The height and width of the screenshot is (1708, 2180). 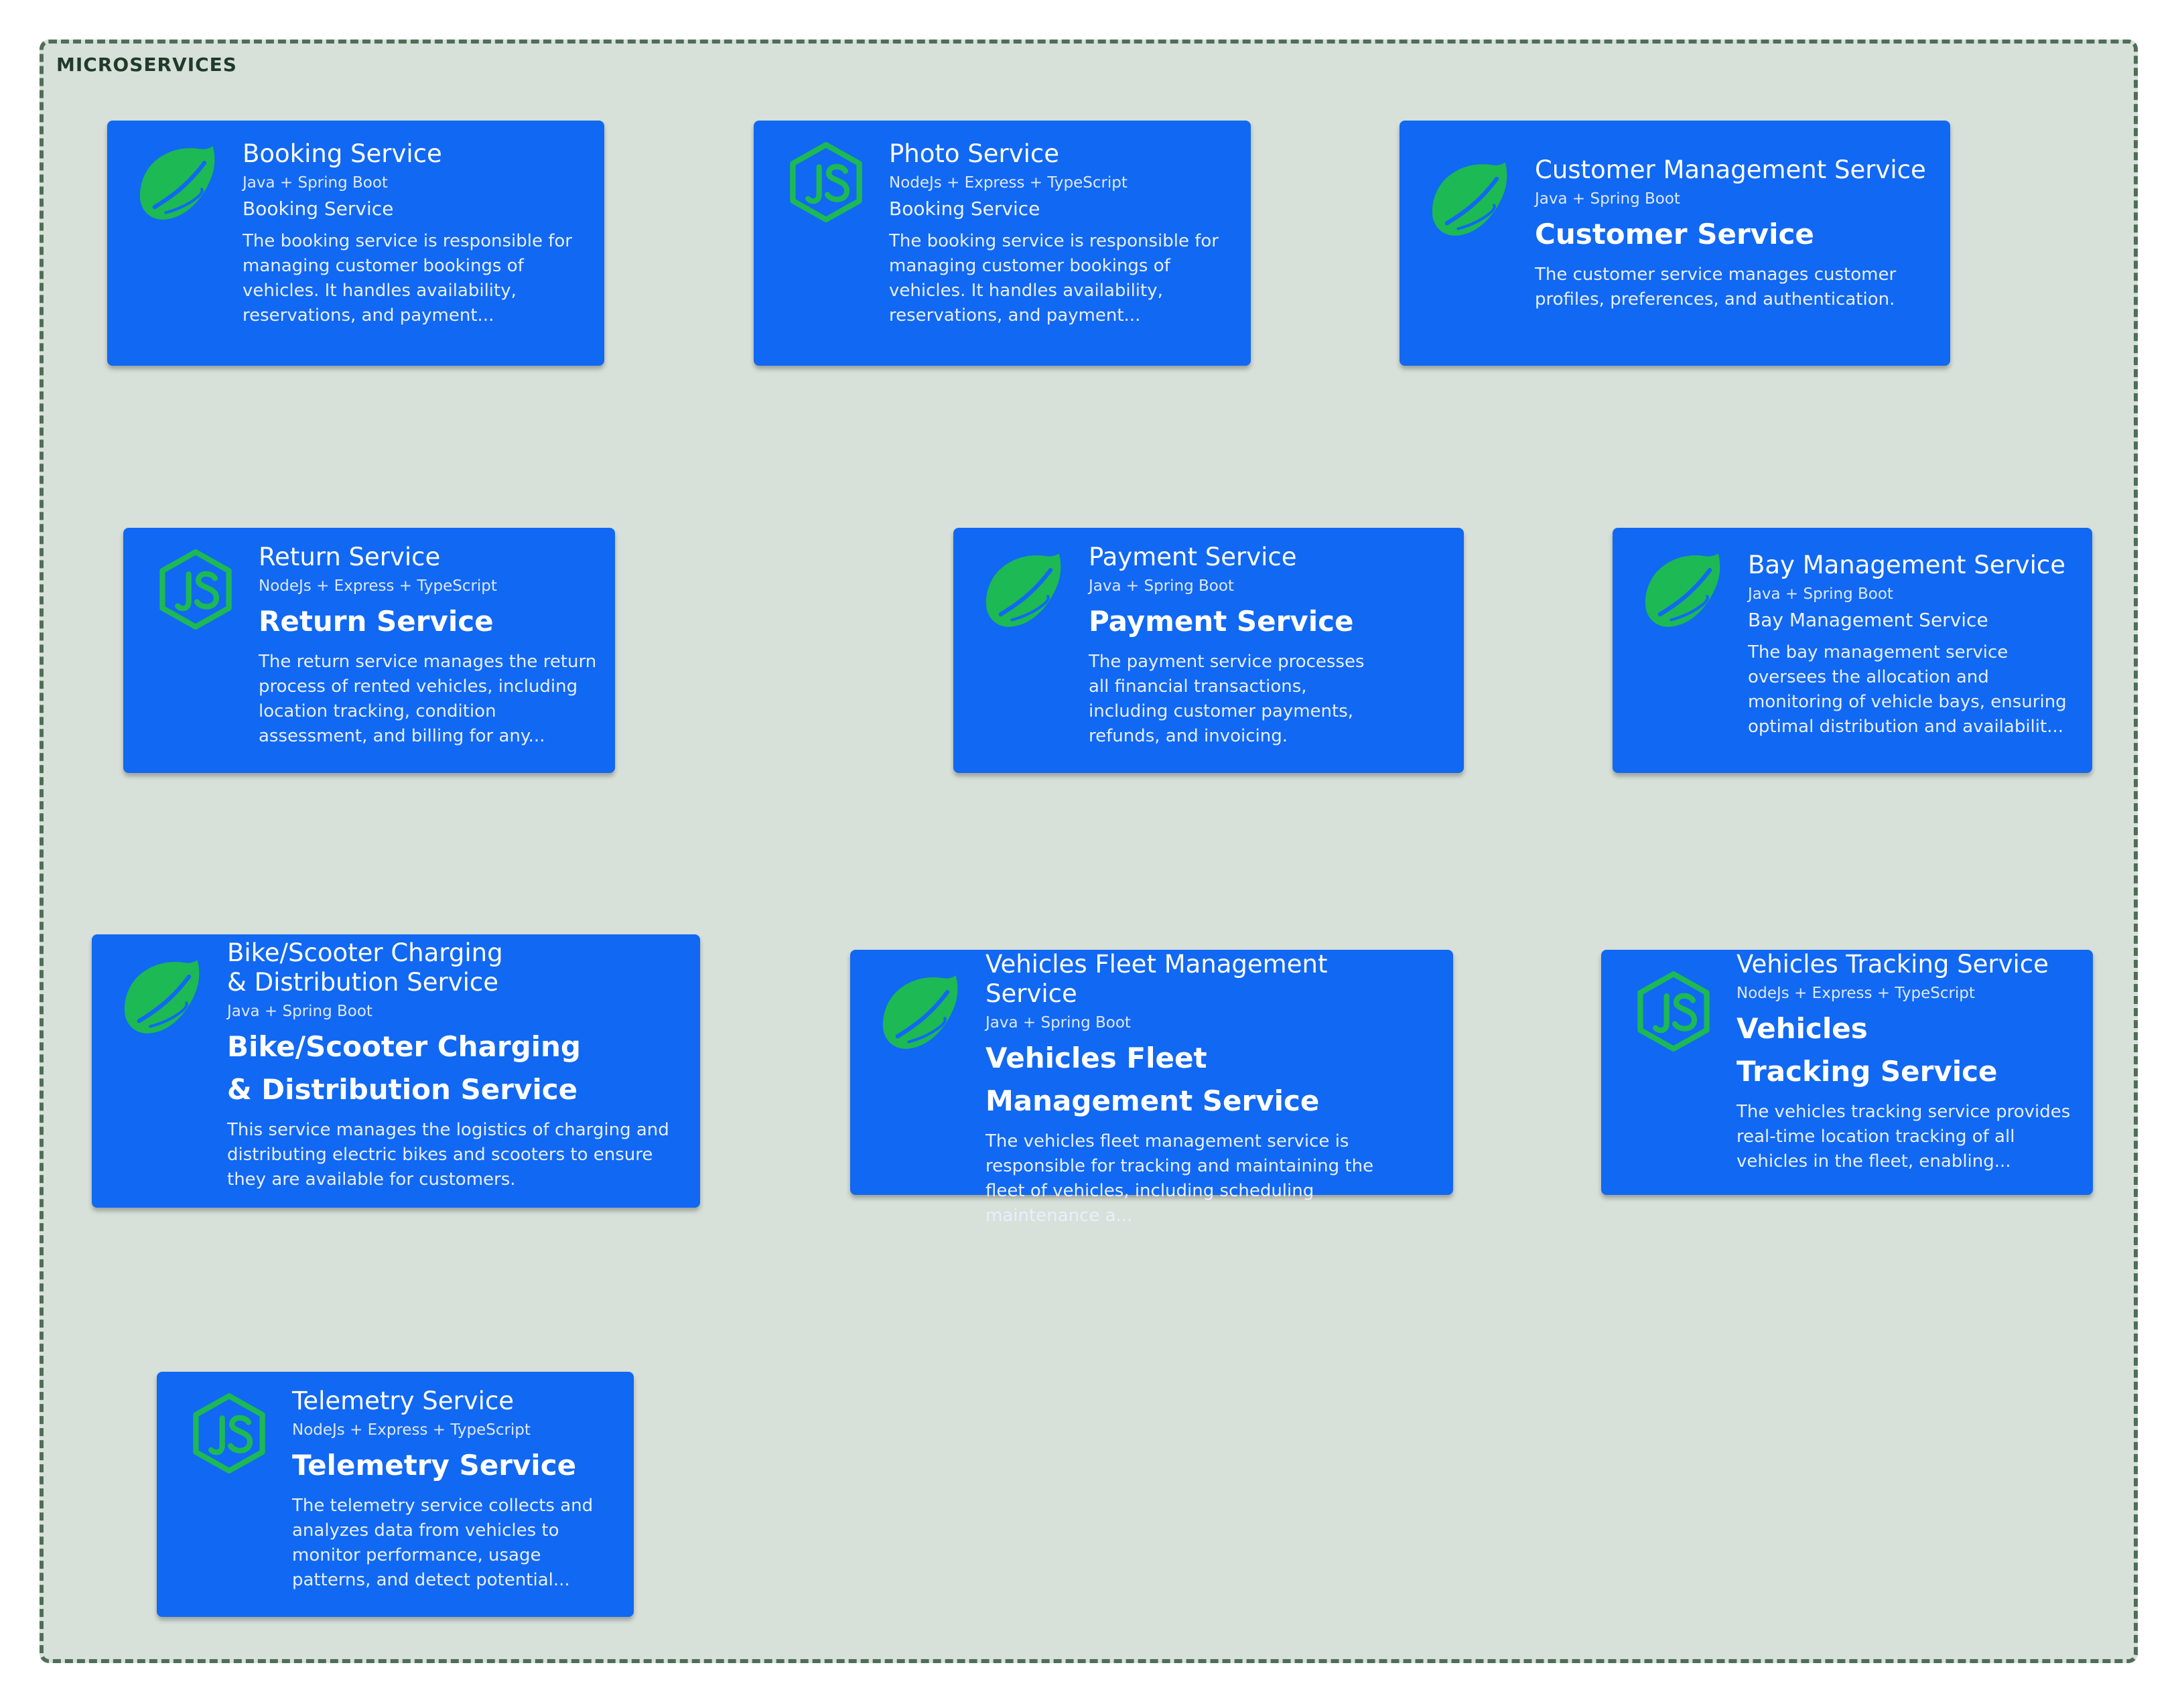 I want to click on card-title: Bay Management Service, so click(x=1906, y=565).